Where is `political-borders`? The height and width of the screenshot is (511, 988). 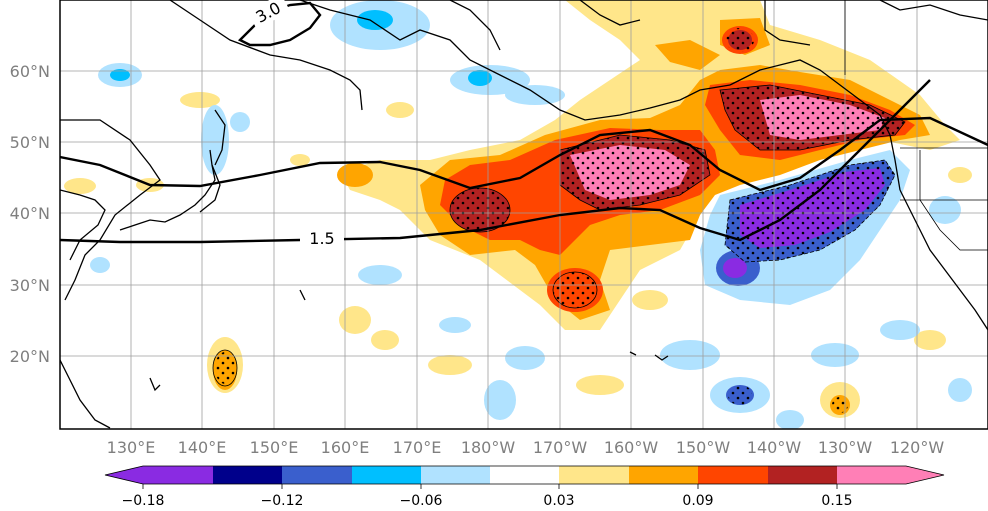 political-borders is located at coordinates (916, 125).